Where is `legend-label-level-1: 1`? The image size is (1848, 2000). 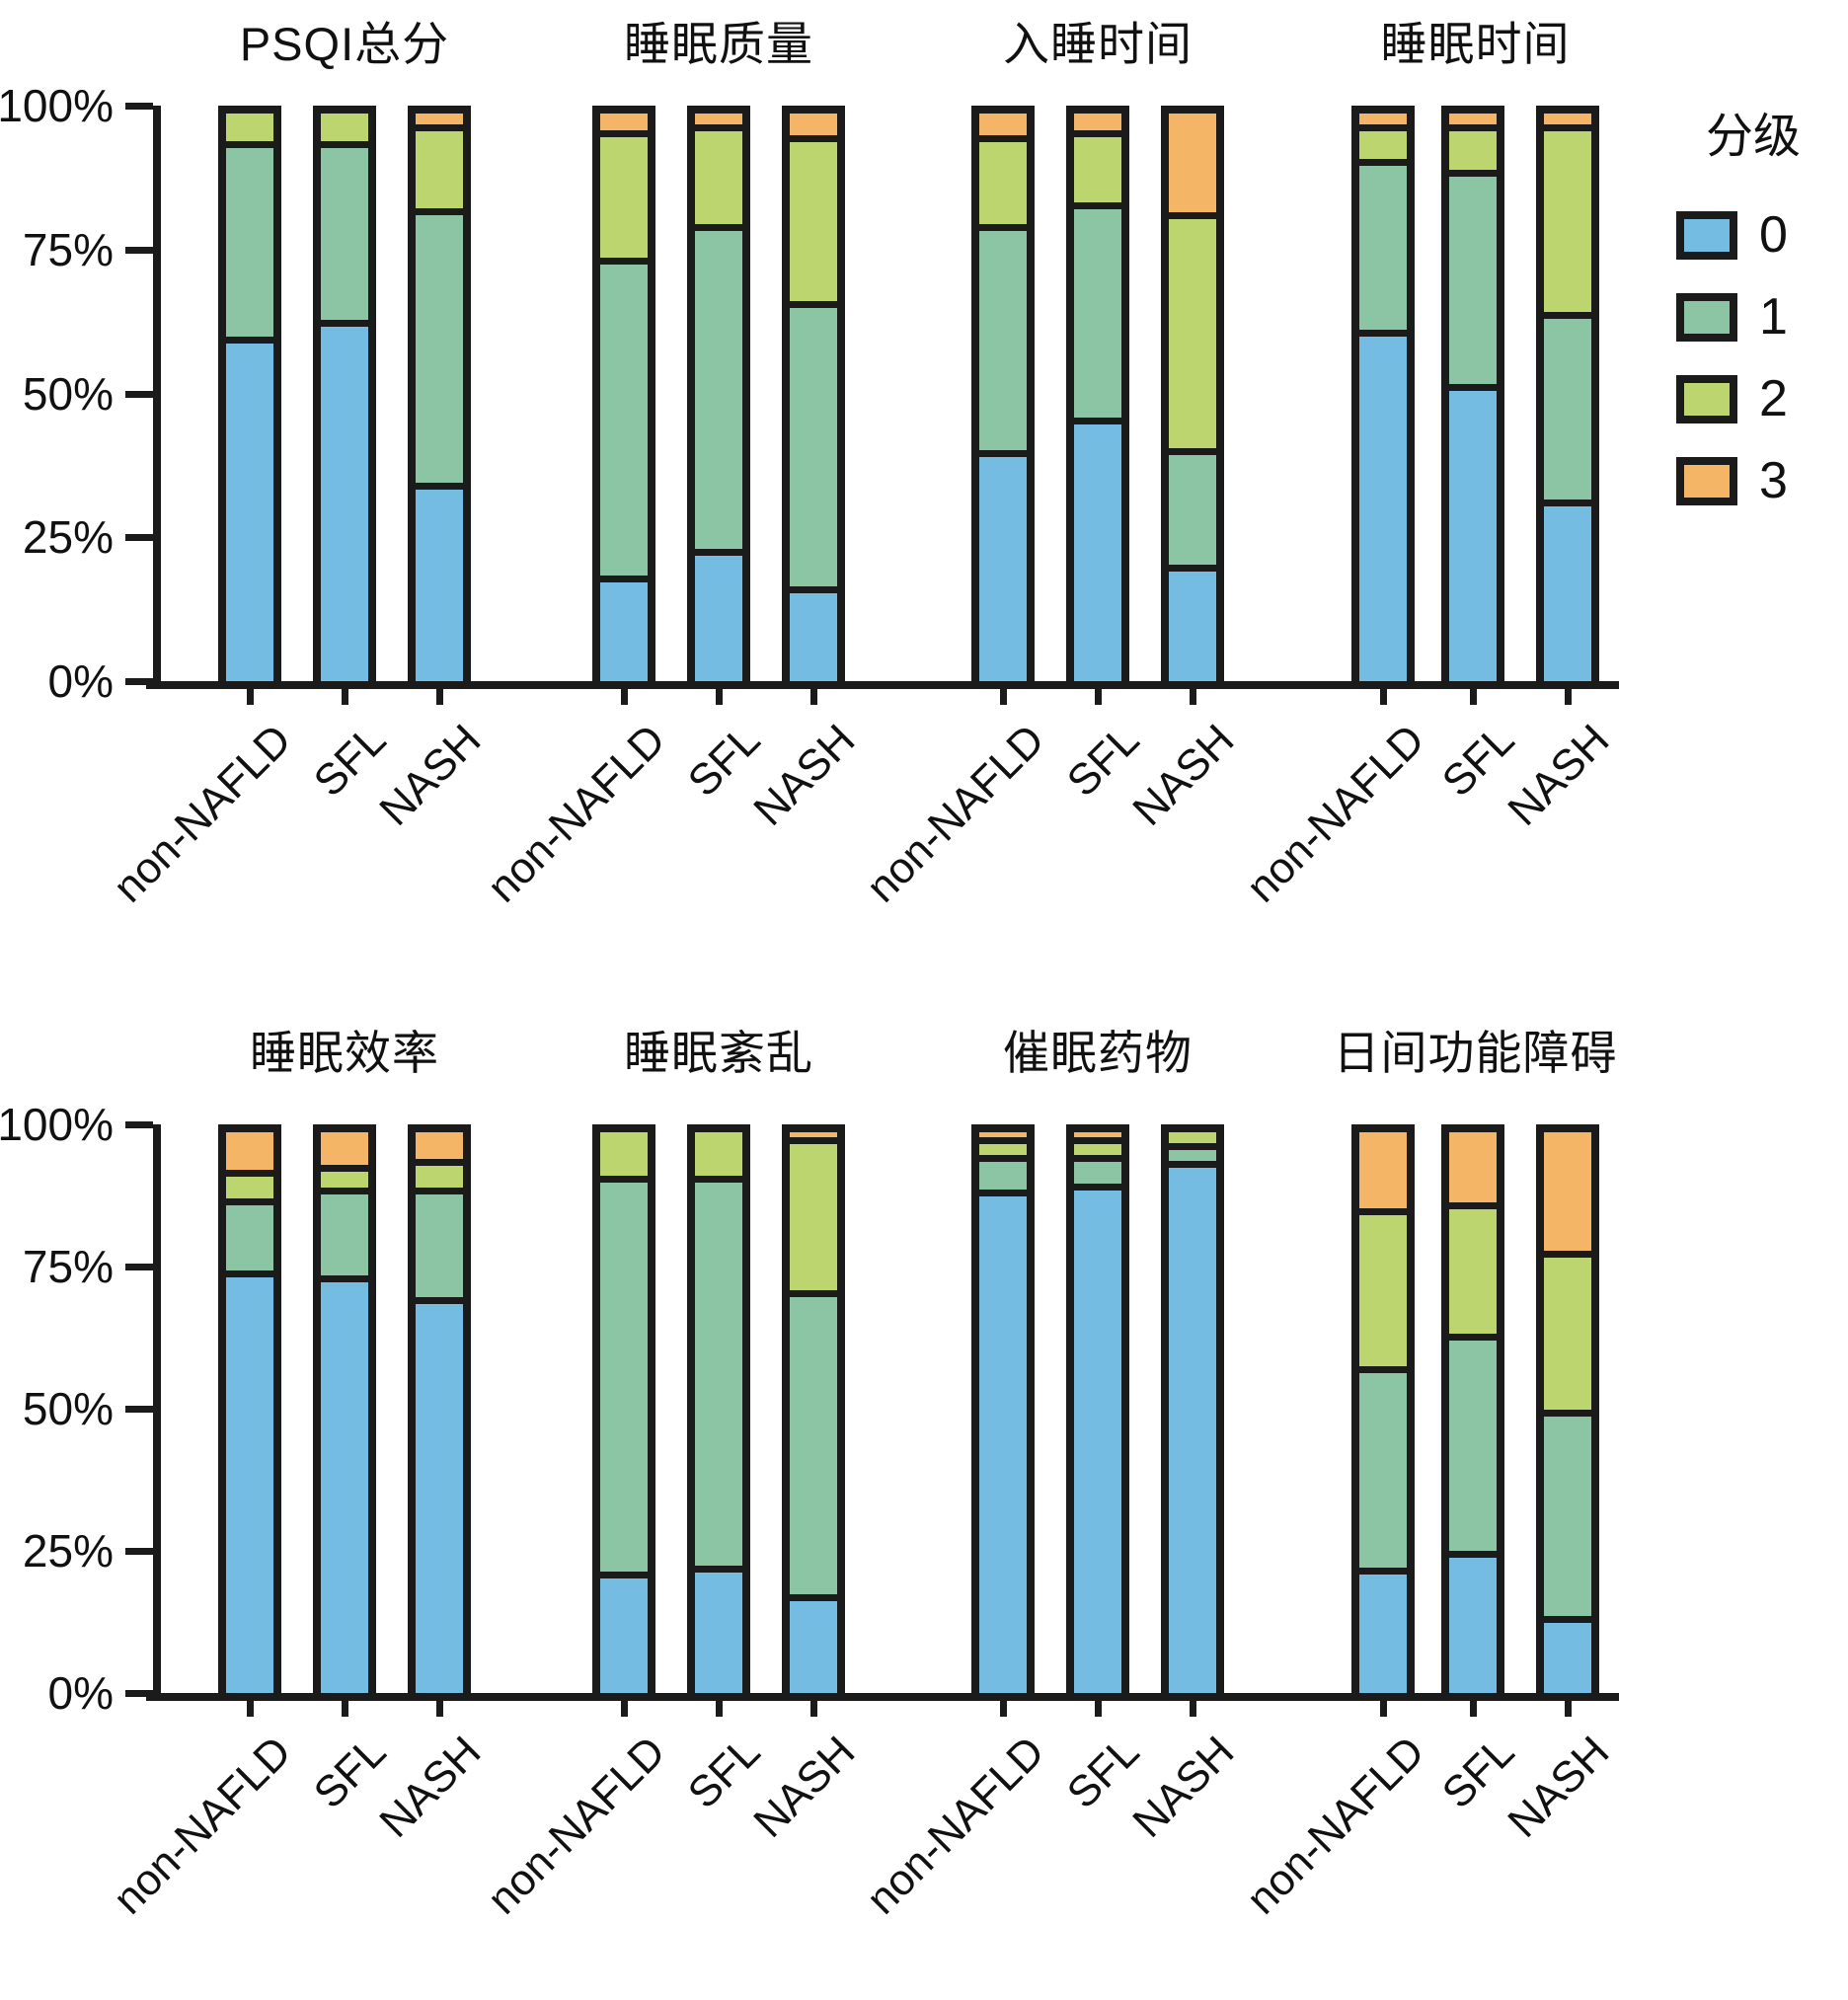
legend-label-level-1: 1 is located at coordinates (1773, 317).